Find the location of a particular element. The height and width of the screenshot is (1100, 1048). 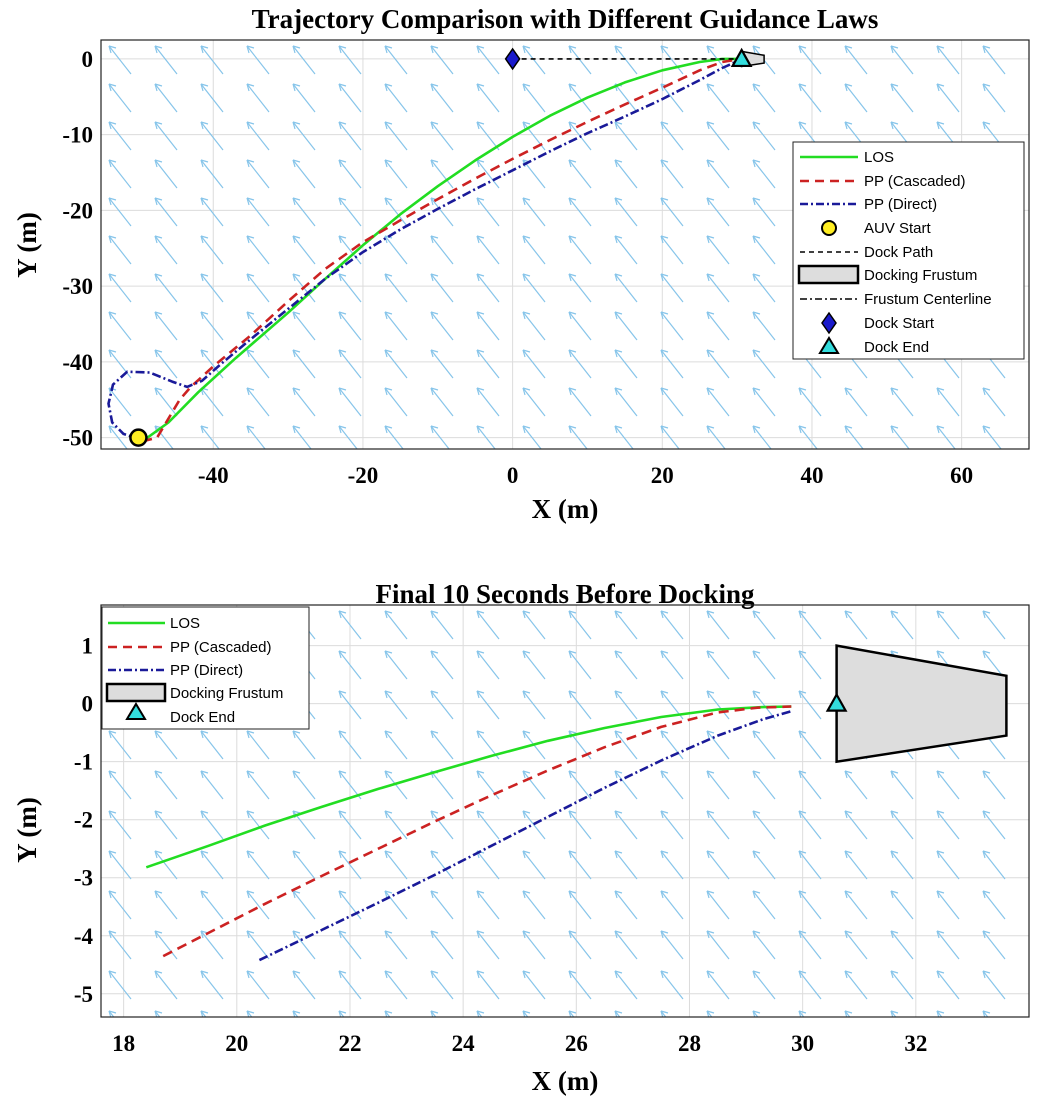

series-line-pp-direct is located at coordinates (525, 835).